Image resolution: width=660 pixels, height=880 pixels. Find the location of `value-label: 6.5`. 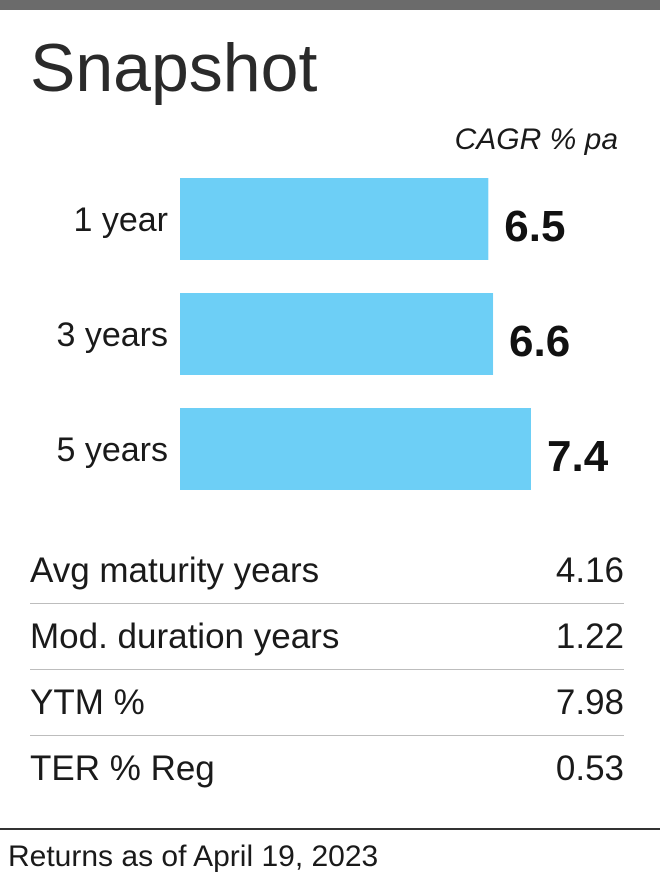

value-label: 6.5 is located at coordinates (534, 226).